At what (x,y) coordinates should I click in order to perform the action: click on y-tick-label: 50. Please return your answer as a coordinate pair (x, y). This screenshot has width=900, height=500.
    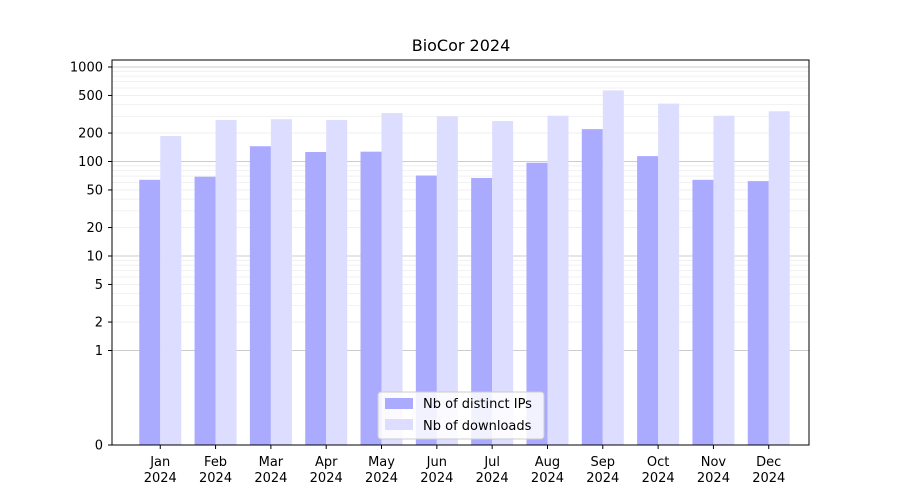
    Looking at the image, I should click on (94, 190).